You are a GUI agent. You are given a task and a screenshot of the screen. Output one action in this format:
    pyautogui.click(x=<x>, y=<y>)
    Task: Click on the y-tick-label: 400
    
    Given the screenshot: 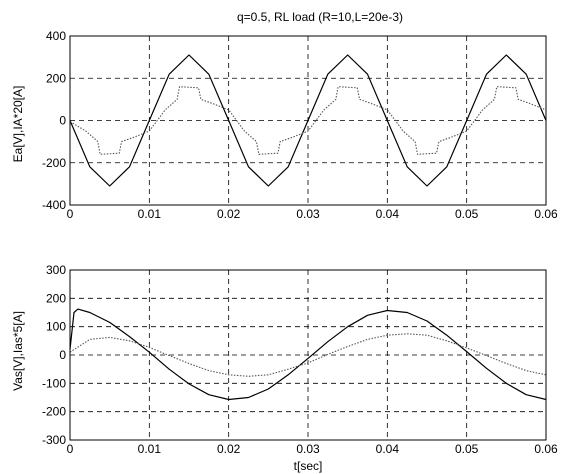 What is the action you would take?
    pyautogui.click(x=56, y=36)
    